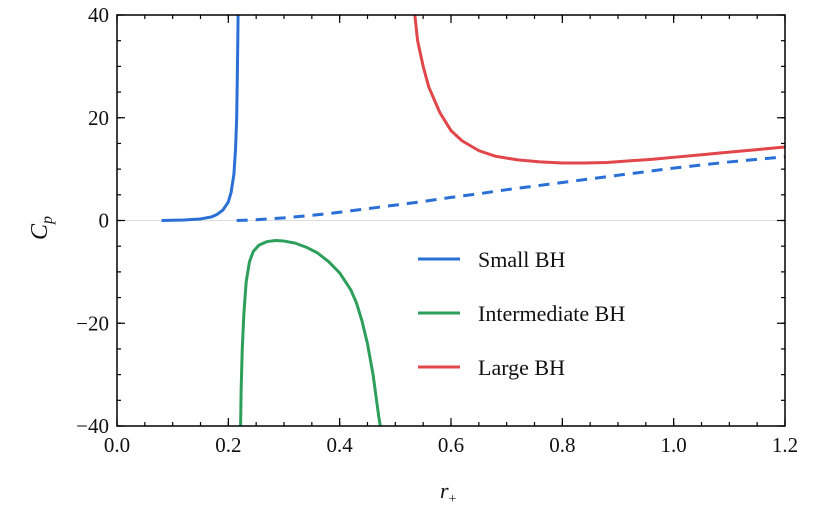 This screenshot has height=507, width=820. I want to click on y-tick-label: 0, so click(104, 221).